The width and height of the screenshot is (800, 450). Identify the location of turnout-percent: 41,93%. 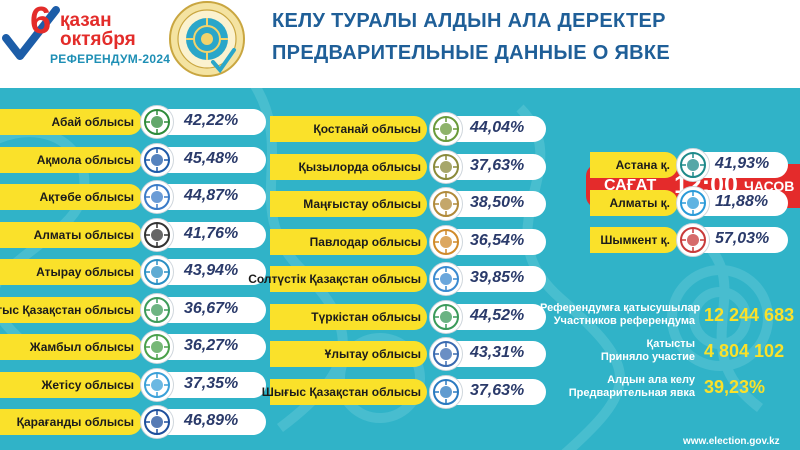
(742, 164).